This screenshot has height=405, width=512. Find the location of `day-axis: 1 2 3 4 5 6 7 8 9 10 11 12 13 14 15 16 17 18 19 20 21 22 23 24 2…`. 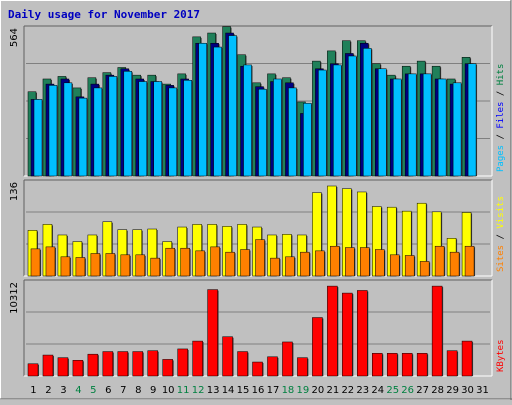

day-axis: 1 2 3 4 5 6 7 8 9 10 11 12 13 14 15 16 17 18 19 20 21 22 23 24 2… is located at coordinates (259, 390).